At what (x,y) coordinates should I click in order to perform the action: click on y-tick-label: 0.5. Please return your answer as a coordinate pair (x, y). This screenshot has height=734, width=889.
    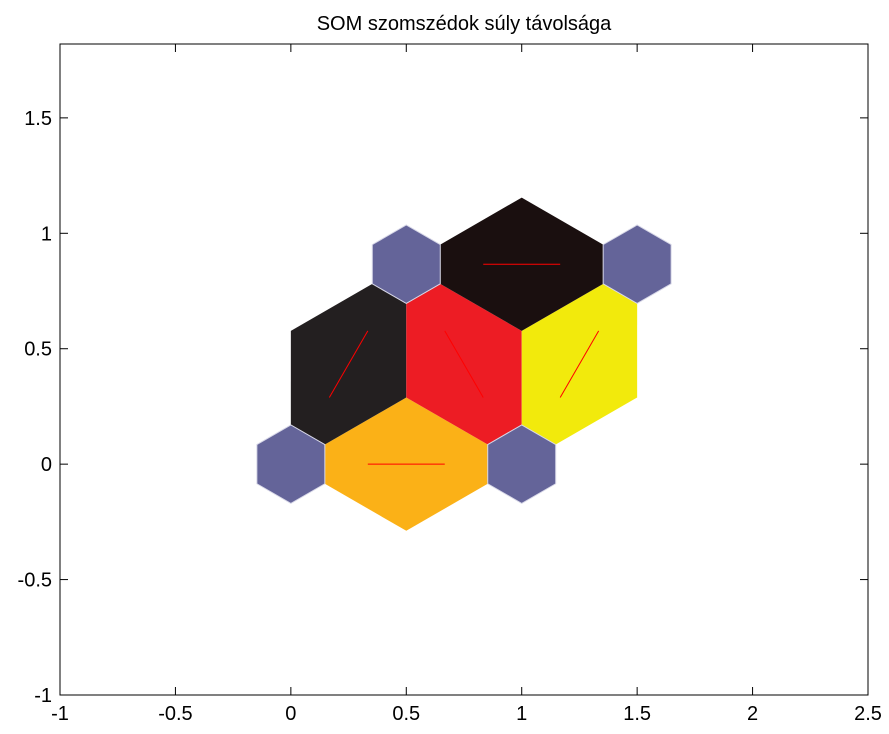
    Looking at the image, I should click on (38, 350).